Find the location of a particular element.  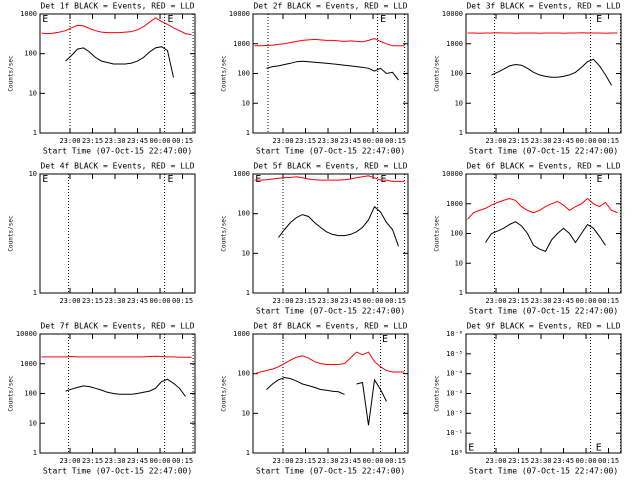

y-tick-label: 10⁻⁴ is located at coordinates (454, 374).